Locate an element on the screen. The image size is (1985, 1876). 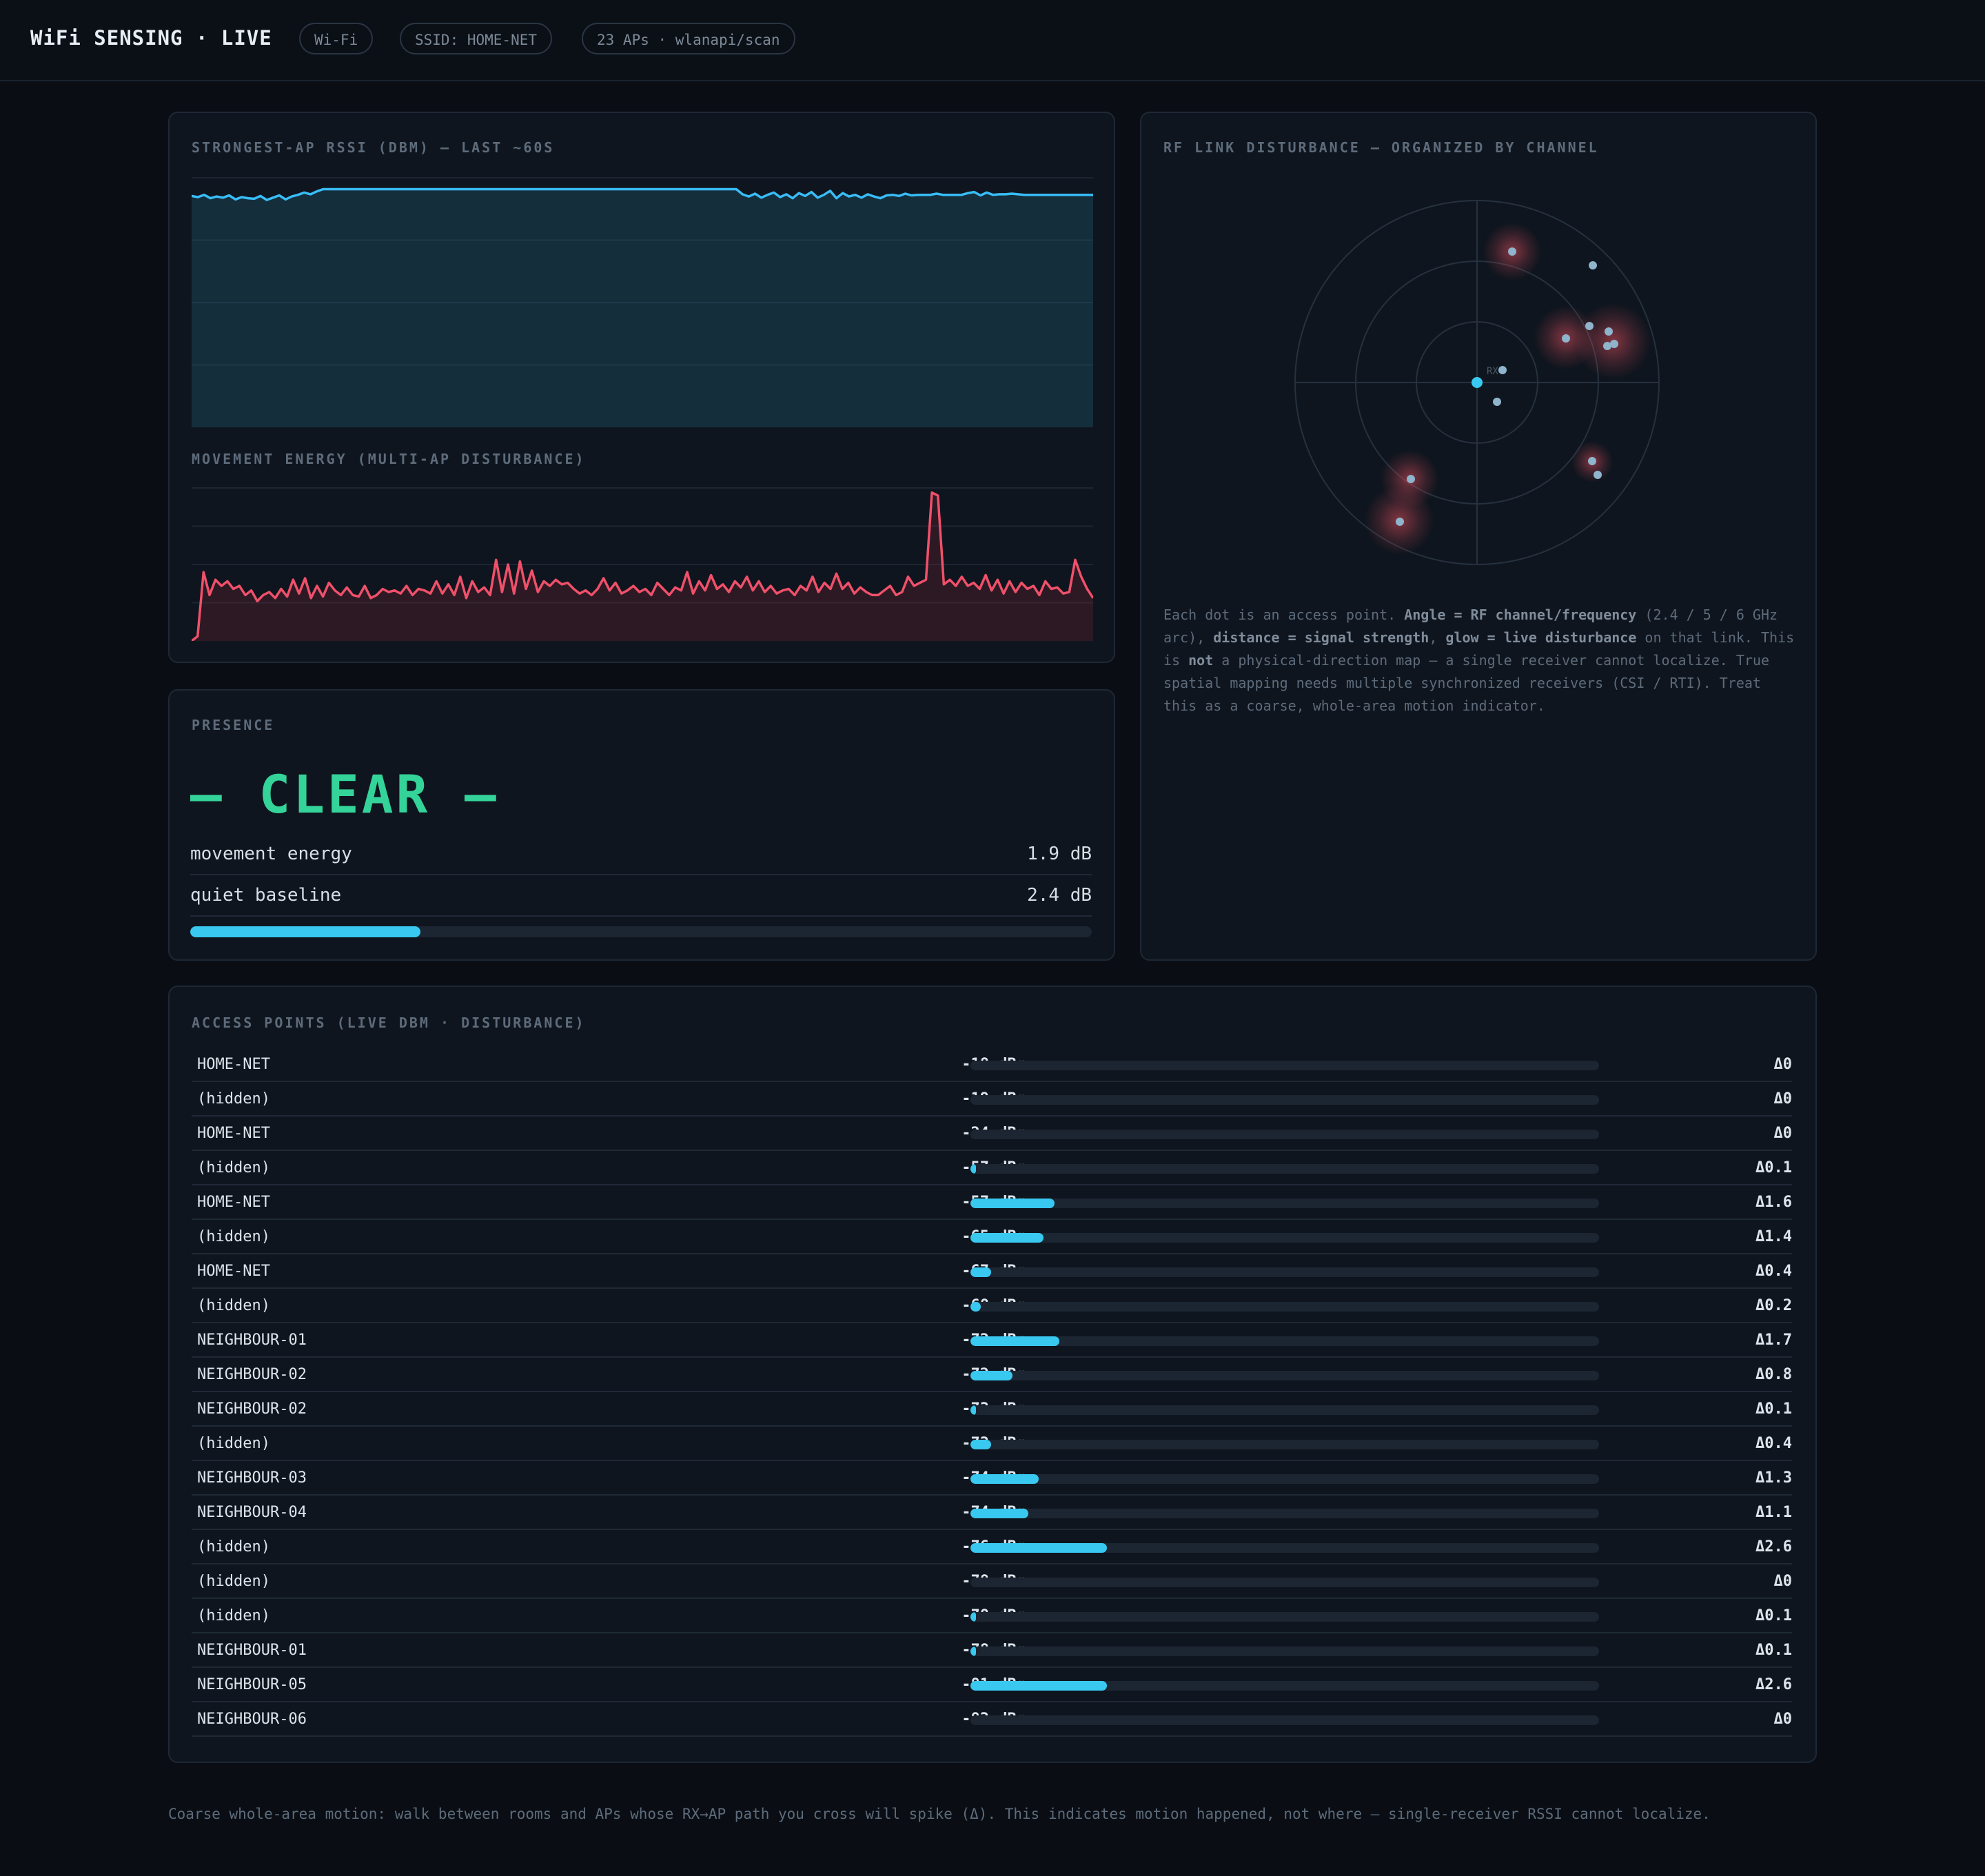
ap-row: HOME-NET-24 dBmΔ0 is located at coordinates (992, 1134).